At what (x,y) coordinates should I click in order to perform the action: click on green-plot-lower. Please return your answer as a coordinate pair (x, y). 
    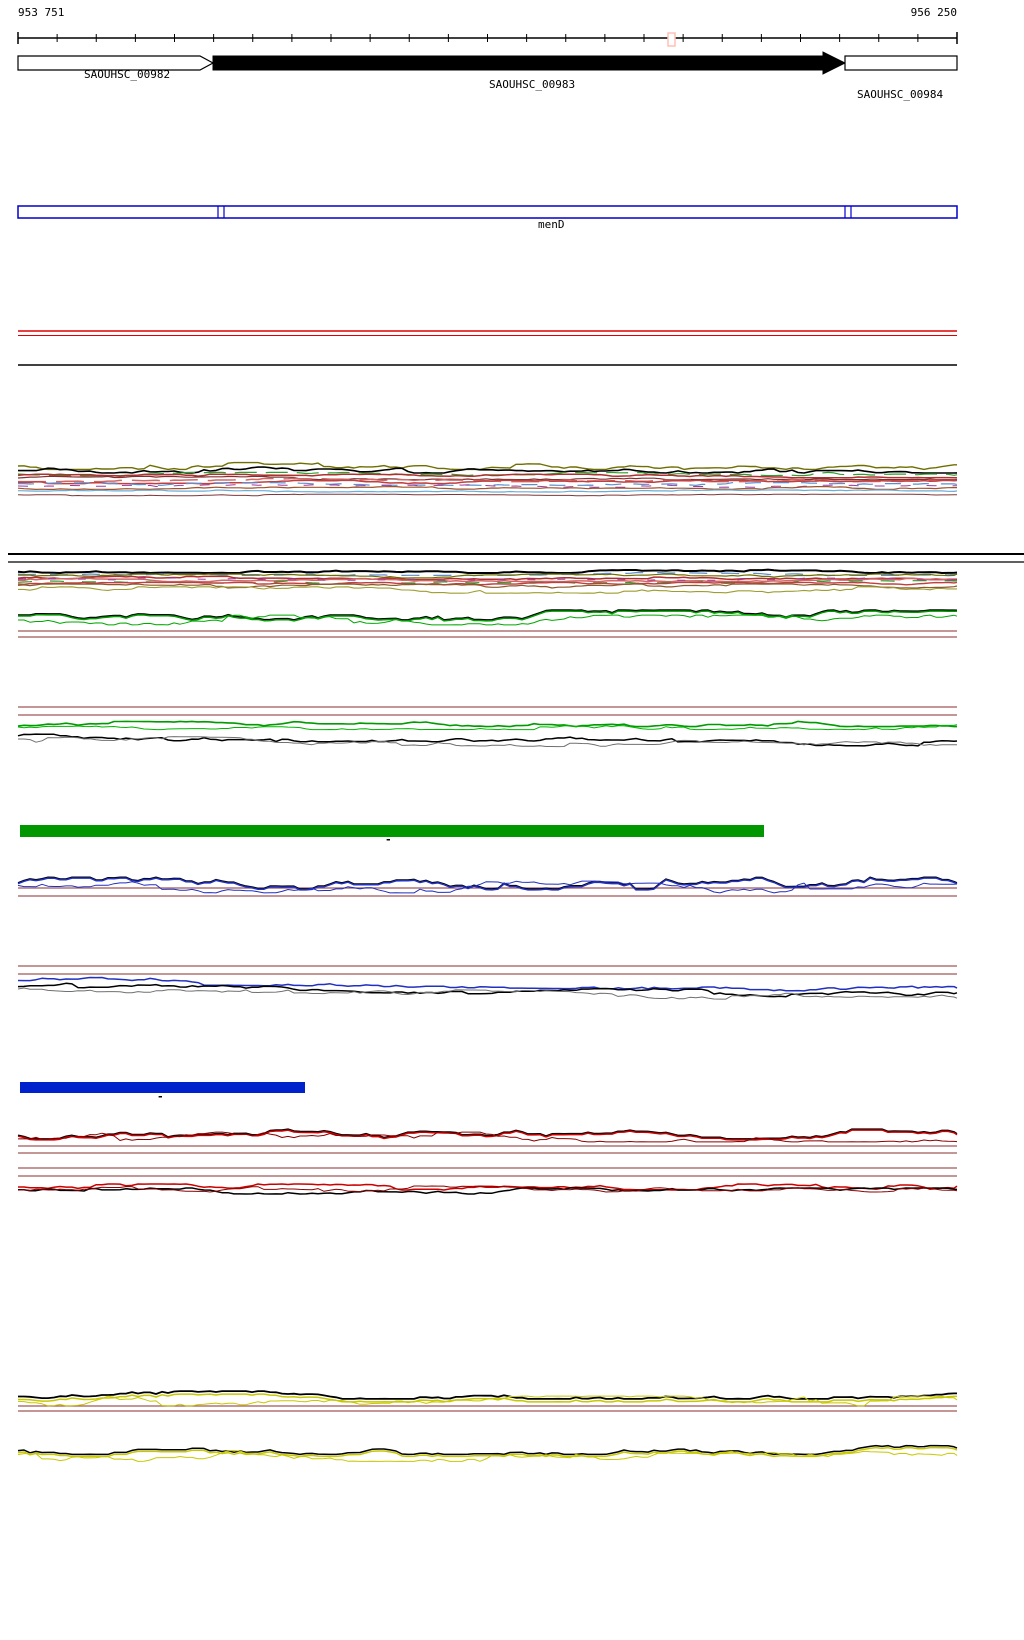
    Looking at the image, I should click on (487, 734).